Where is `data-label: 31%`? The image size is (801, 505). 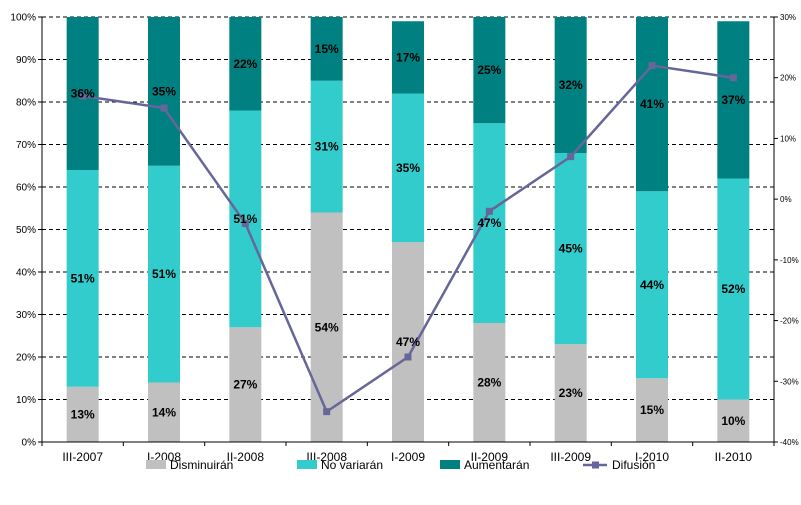 data-label: 31% is located at coordinates (327, 147).